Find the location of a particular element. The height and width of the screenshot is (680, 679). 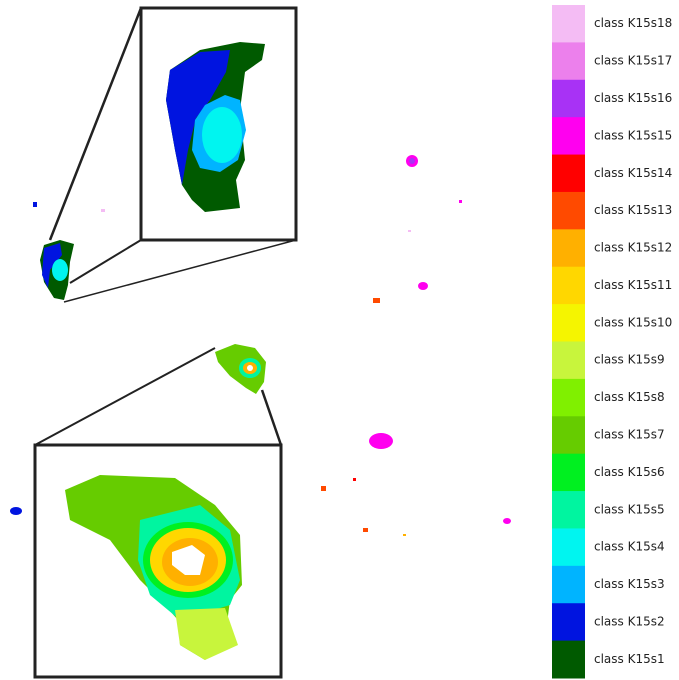

legend-label: class K15s5 is located at coordinates (629, 509).